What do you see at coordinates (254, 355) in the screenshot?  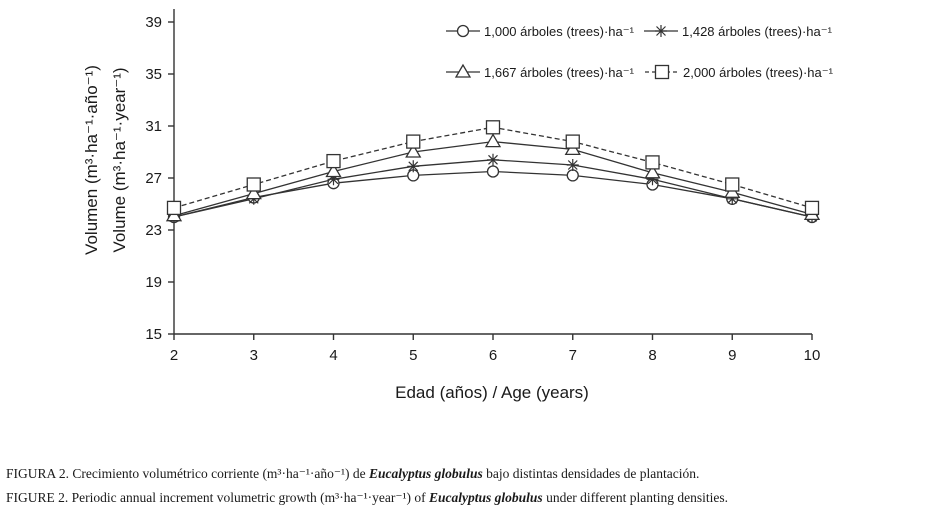 I see `x-tick-label: 3` at bounding box center [254, 355].